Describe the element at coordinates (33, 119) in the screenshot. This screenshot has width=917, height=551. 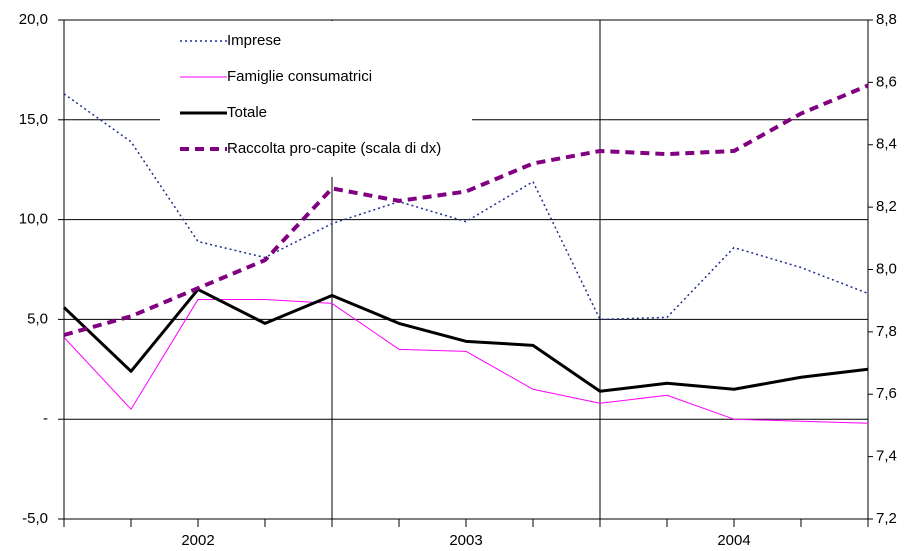
I see `y-tick-label: 15,0` at that location.